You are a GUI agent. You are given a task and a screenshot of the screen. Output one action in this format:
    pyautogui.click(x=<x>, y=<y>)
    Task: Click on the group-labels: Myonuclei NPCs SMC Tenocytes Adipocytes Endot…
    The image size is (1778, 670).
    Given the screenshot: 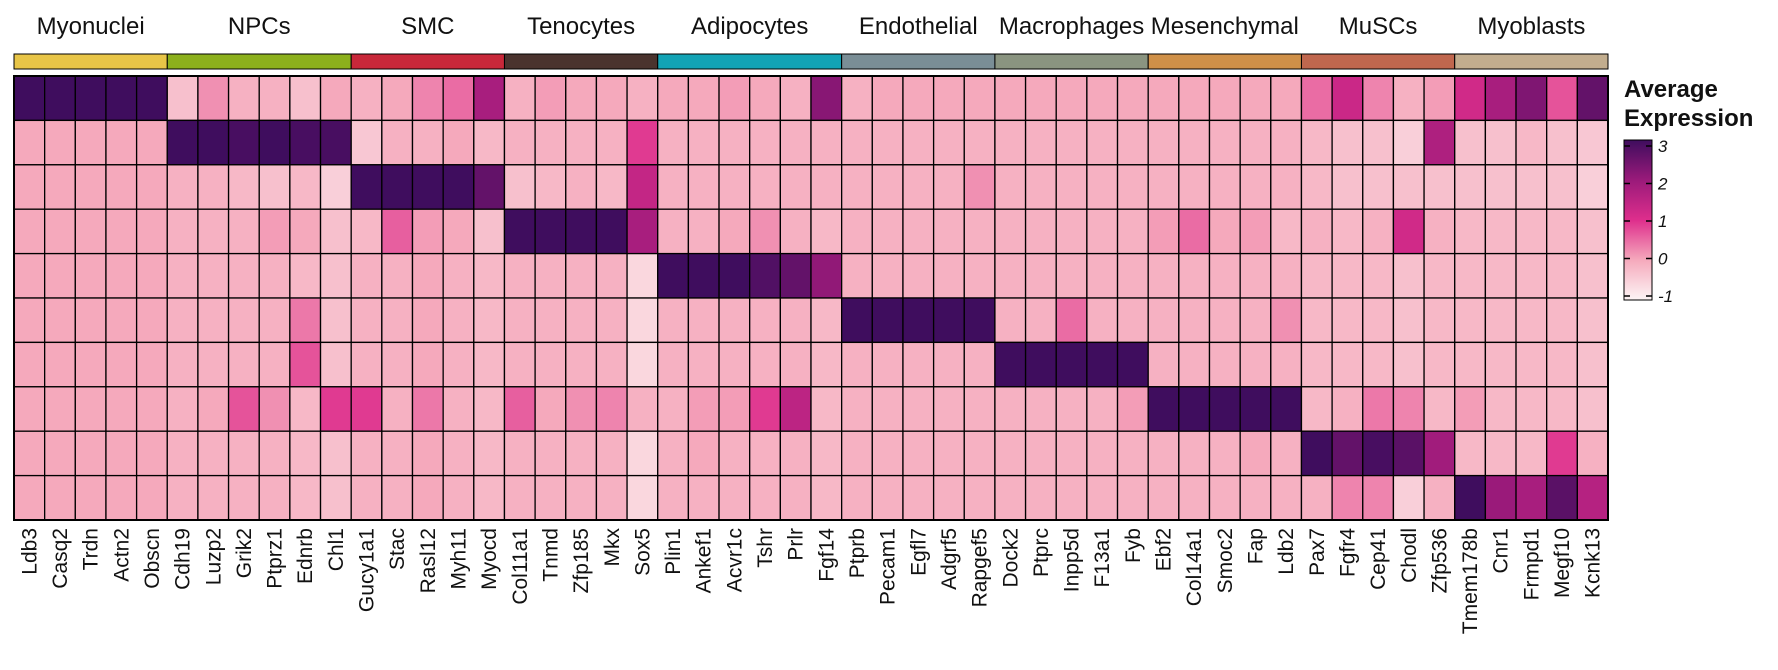 What is the action you would take?
    pyautogui.click(x=811, y=26)
    